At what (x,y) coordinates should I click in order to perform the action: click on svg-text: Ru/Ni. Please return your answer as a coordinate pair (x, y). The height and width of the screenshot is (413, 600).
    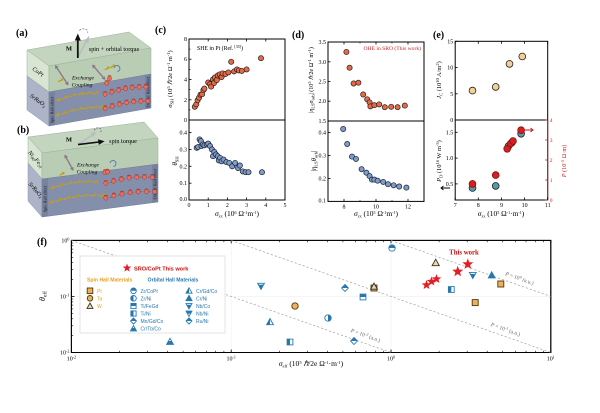
    Looking at the image, I should click on (202, 322).